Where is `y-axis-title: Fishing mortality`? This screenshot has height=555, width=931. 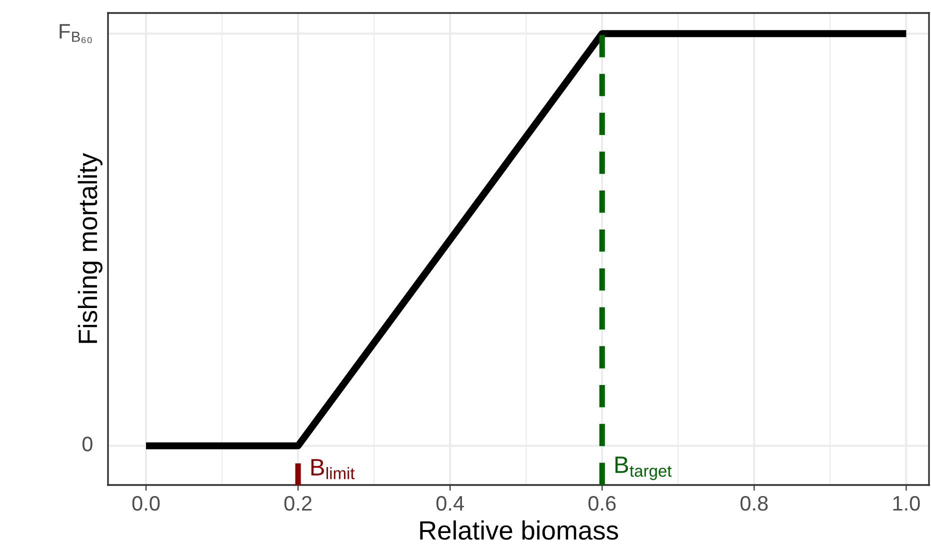 y-axis-title: Fishing mortality is located at coordinates (90, 247).